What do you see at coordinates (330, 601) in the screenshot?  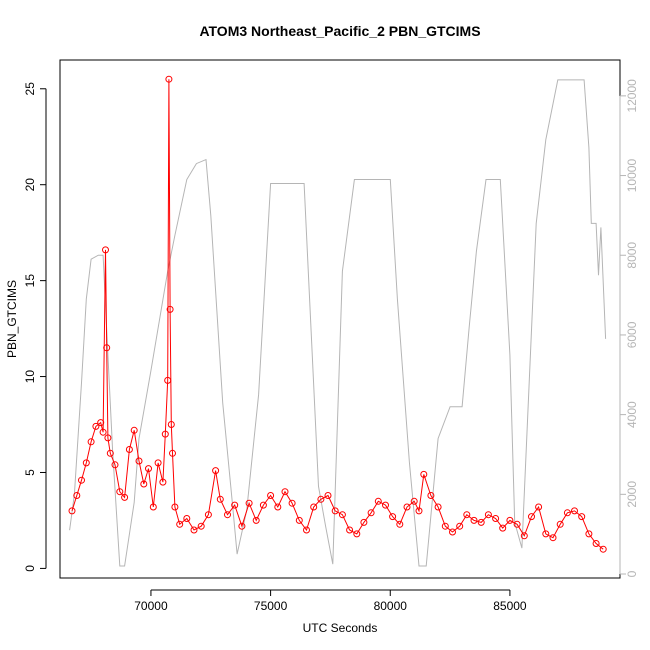 I see `x-axis: 70000 75000 80000 85000` at bounding box center [330, 601].